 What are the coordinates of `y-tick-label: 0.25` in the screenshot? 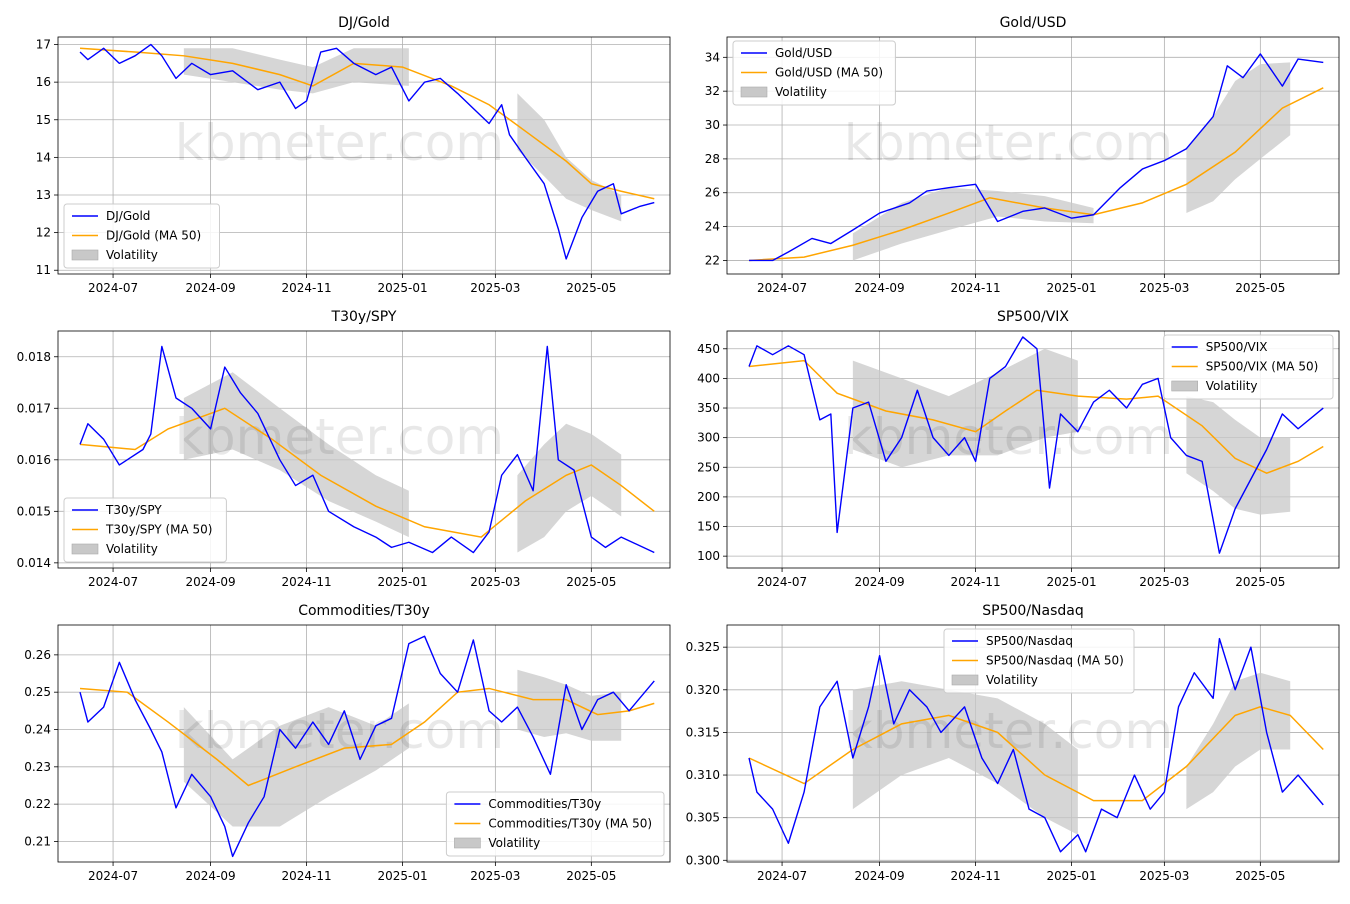 It's located at (37, 692).